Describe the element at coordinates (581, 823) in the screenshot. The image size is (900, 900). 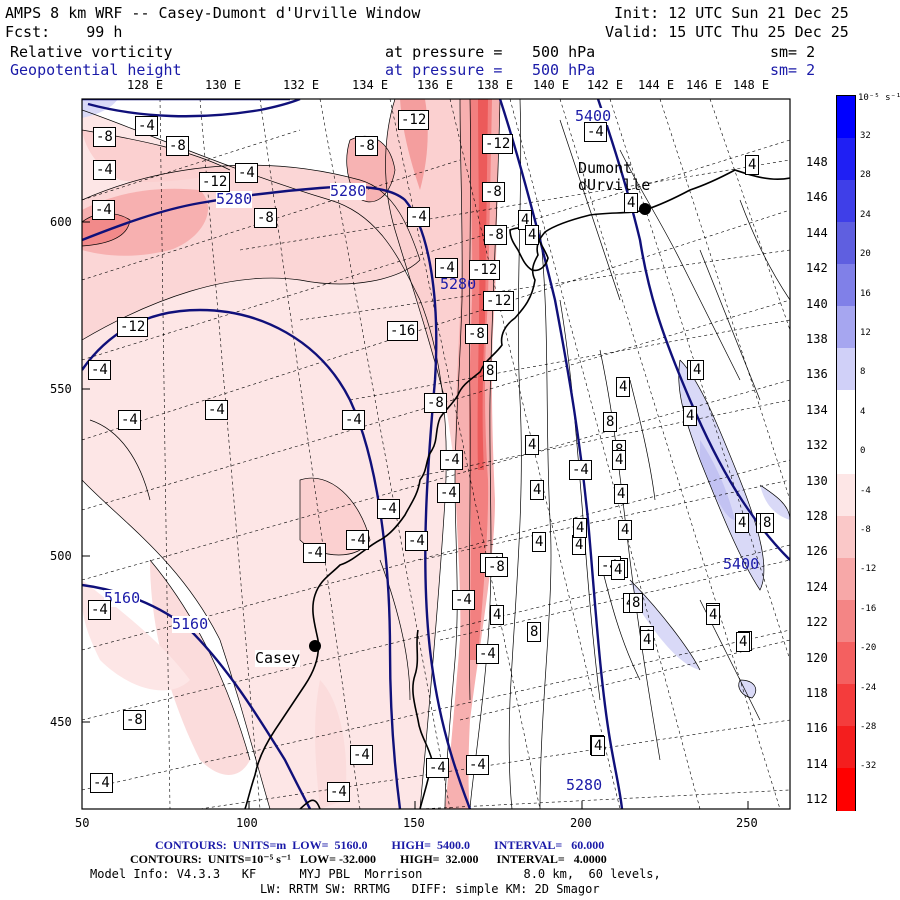
I see `x-tick-label: 200` at that location.